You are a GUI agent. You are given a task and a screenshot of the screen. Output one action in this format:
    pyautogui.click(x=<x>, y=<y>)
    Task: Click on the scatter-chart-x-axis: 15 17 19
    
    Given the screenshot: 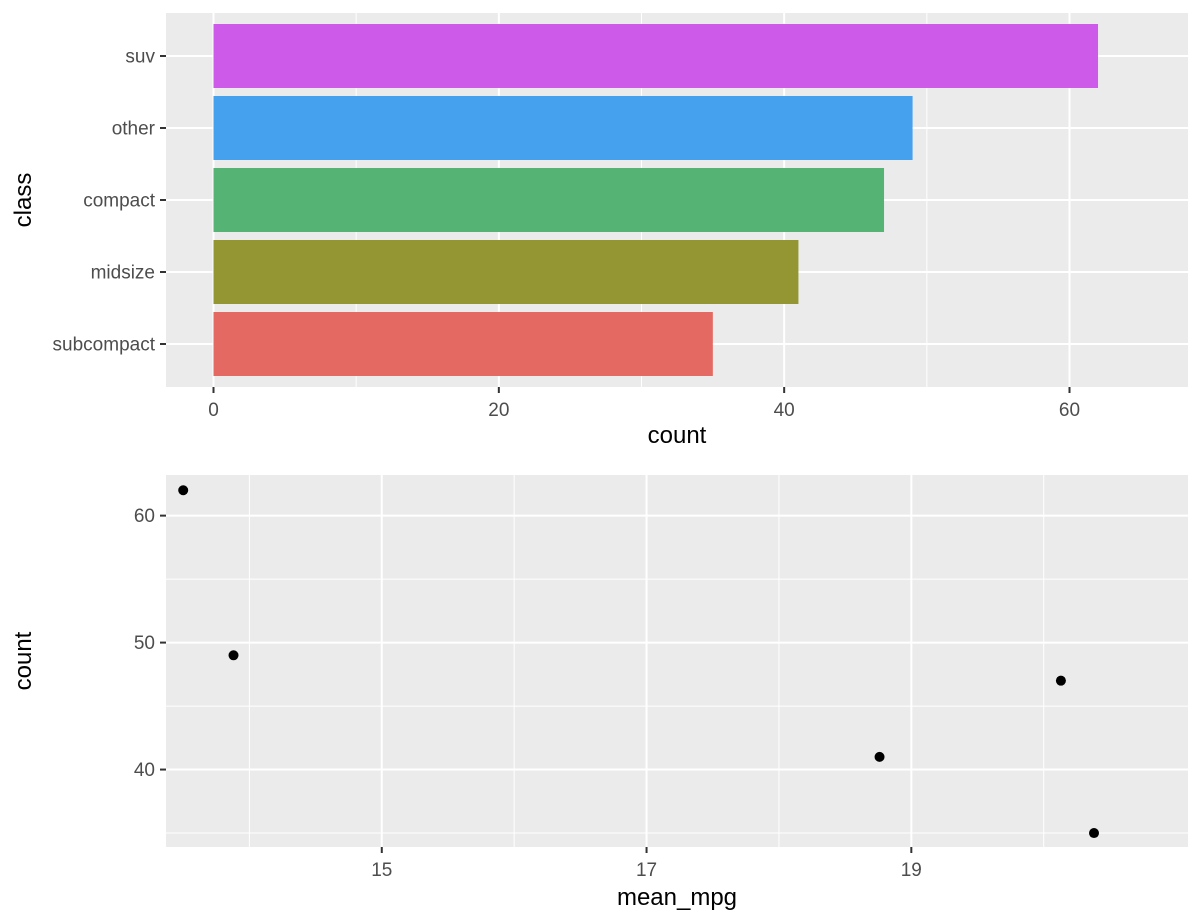 What is the action you would take?
    pyautogui.click(x=646, y=864)
    